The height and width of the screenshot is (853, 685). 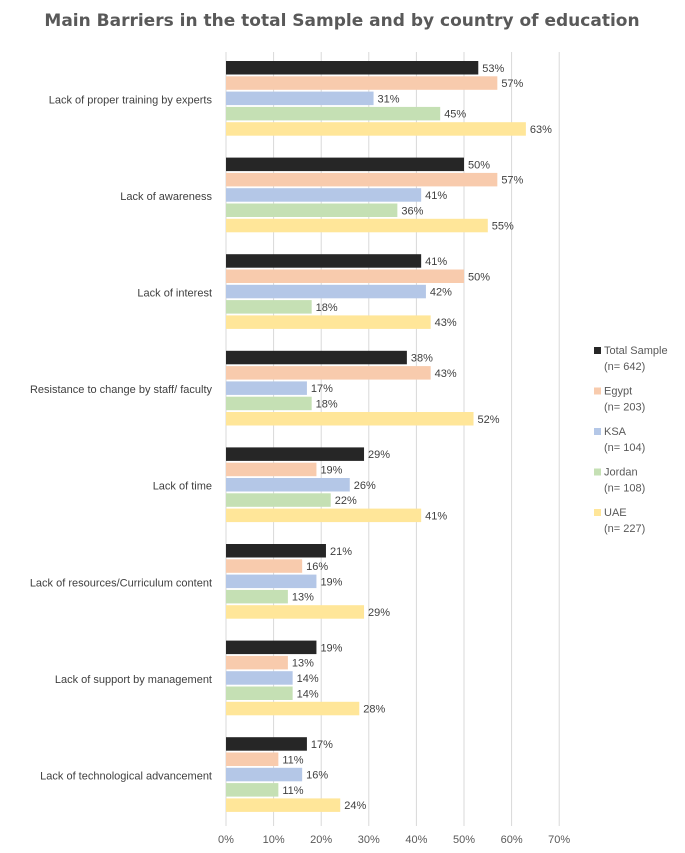 What do you see at coordinates (597, 472) in the screenshot?
I see `legend-swatch-jordan` at bounding box center [597, 472].